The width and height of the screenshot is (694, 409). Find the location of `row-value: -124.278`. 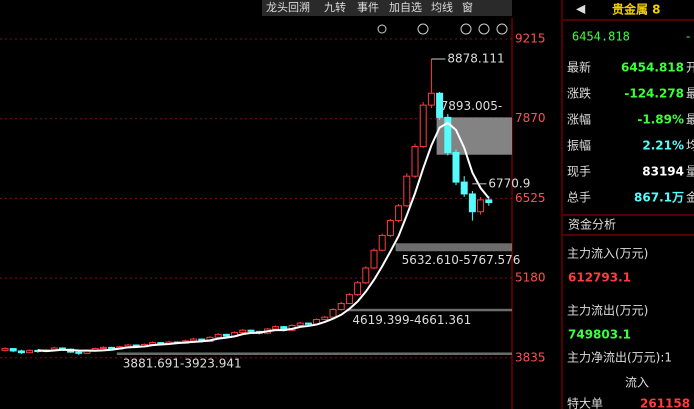

row-value: -124.278 is located at coordinates (654, 94).